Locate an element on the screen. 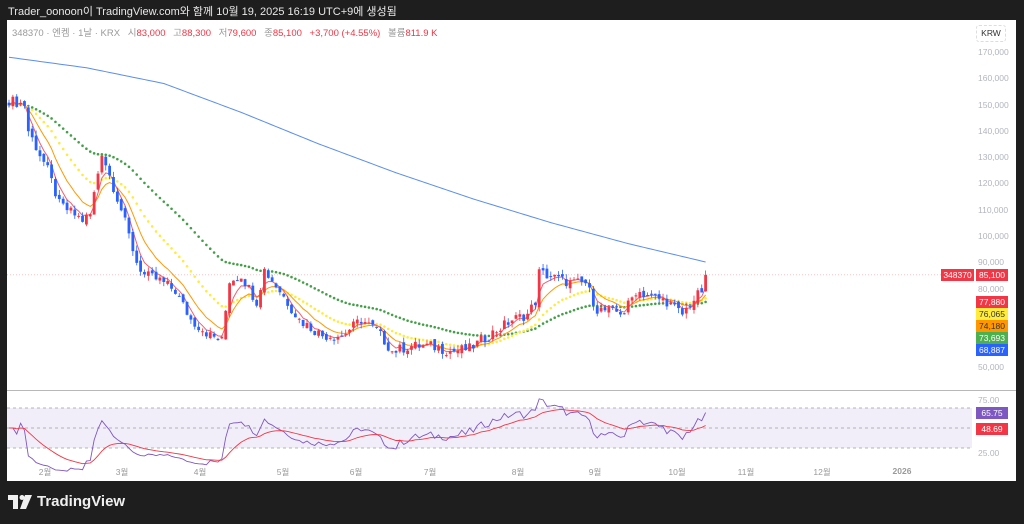 This screenshot has width=1024, height=524. time-axis-label: 2월 is located at coordinates (45, 472).